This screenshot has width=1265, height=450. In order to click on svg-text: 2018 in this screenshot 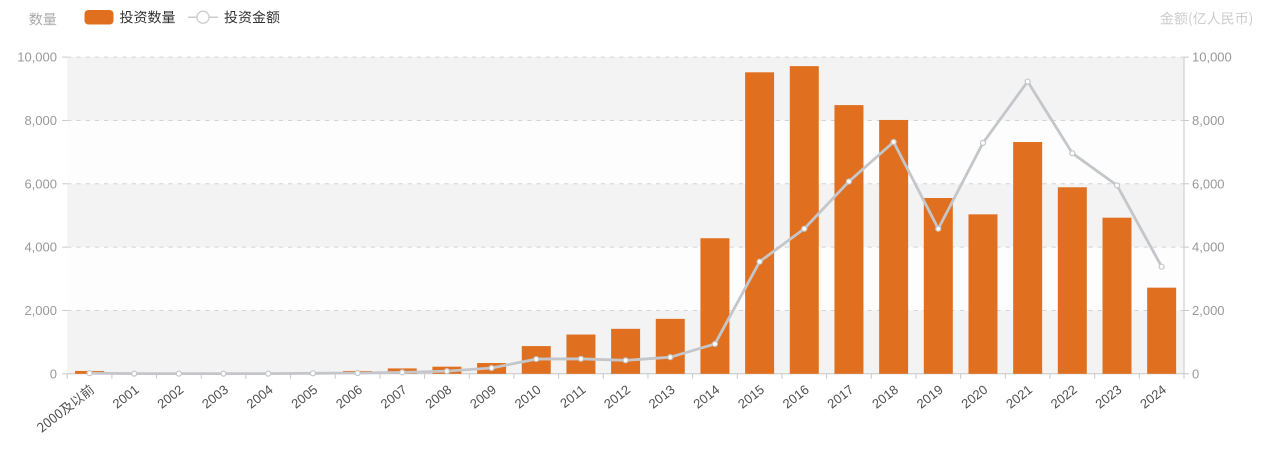, I will do `click(885, 397)`.